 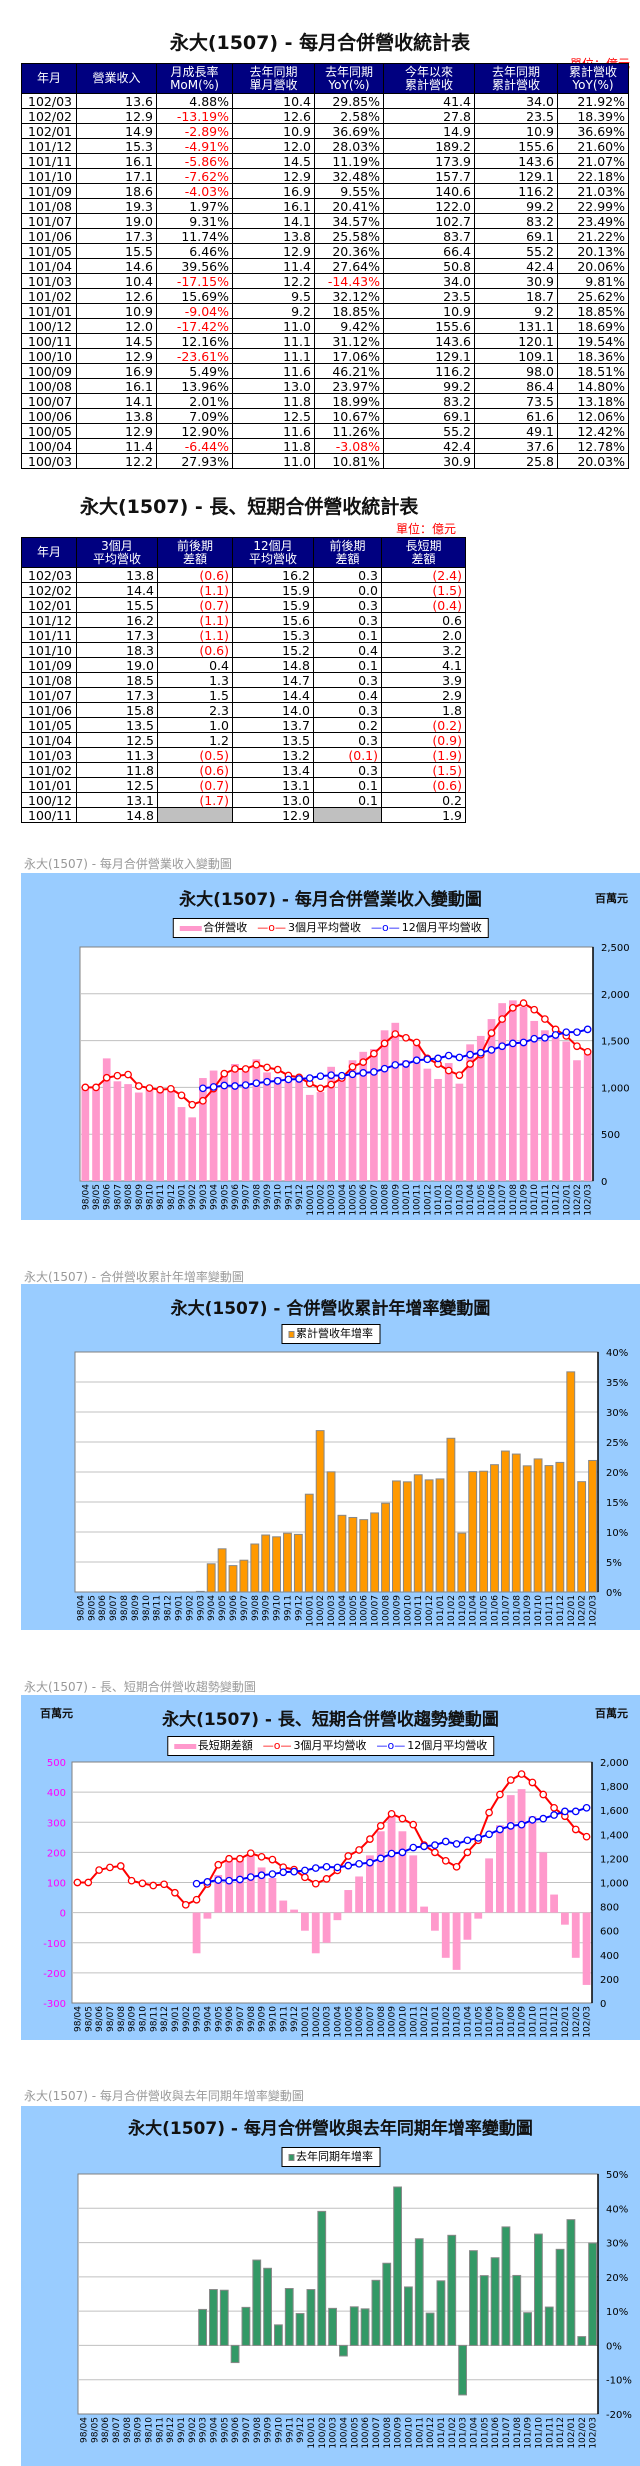 What do you see at coordinates (619, 2381) in the screenshot?
I see `y-tick-label: -10%` at bounding box center [619, 2381].